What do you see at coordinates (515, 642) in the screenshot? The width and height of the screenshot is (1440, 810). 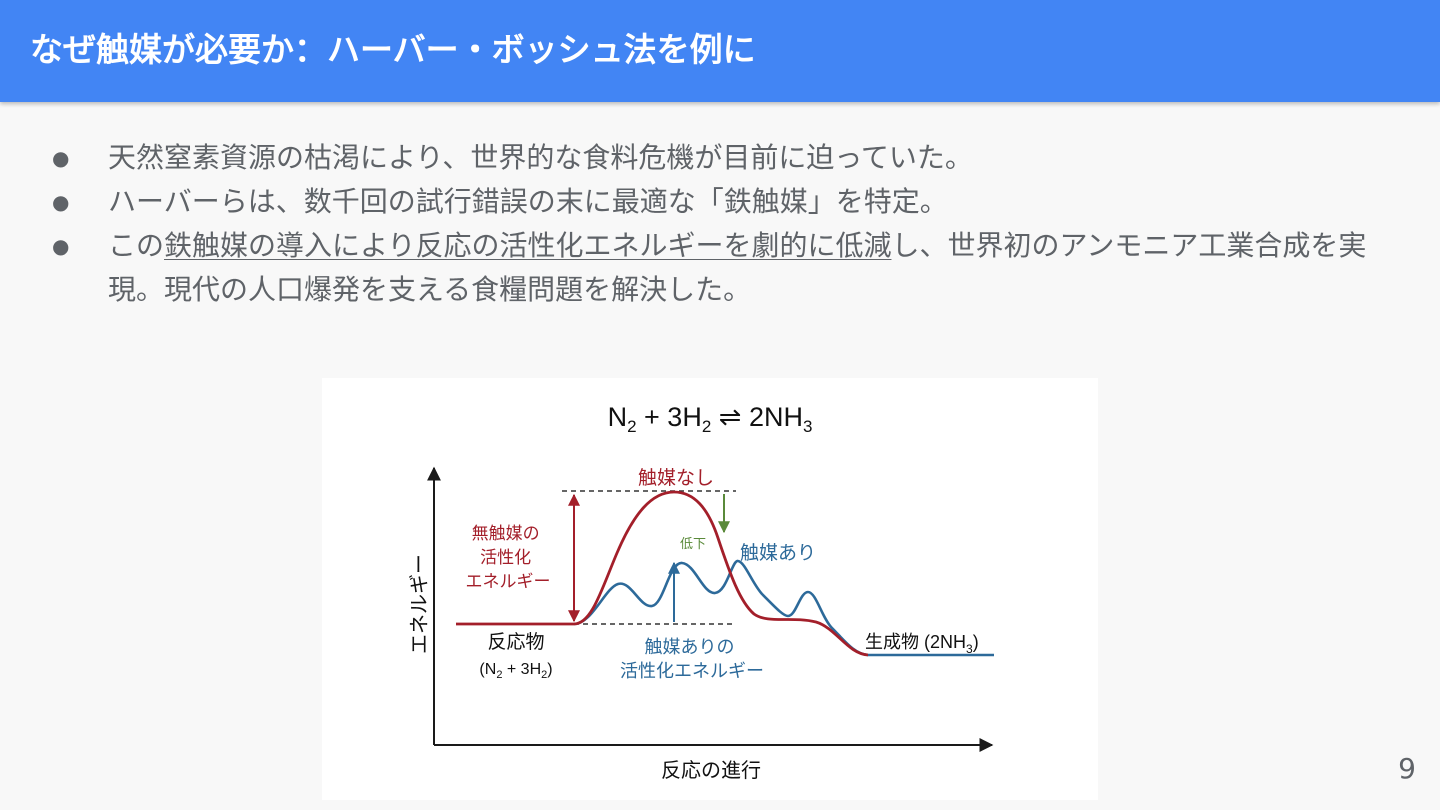 I see `reactants-label: 反応物` at bounding box center [515, 642].